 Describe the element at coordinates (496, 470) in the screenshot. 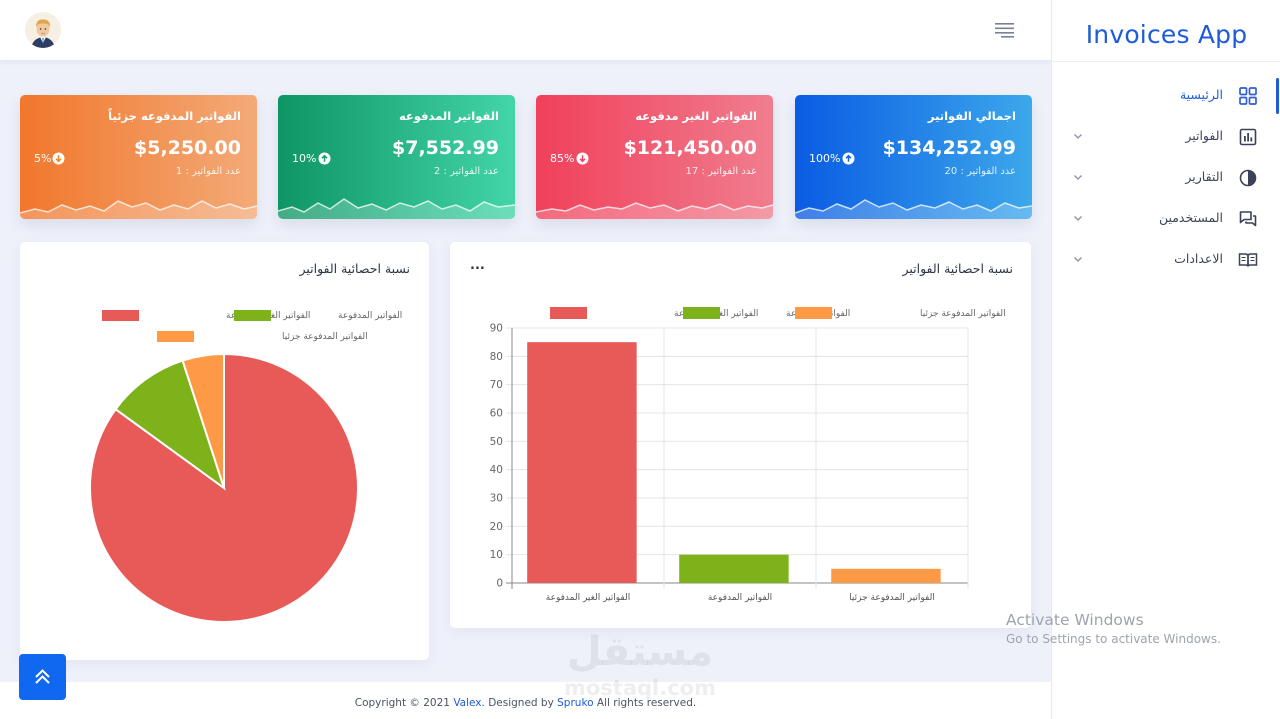

I see `y-tick-label: 40` at that location.